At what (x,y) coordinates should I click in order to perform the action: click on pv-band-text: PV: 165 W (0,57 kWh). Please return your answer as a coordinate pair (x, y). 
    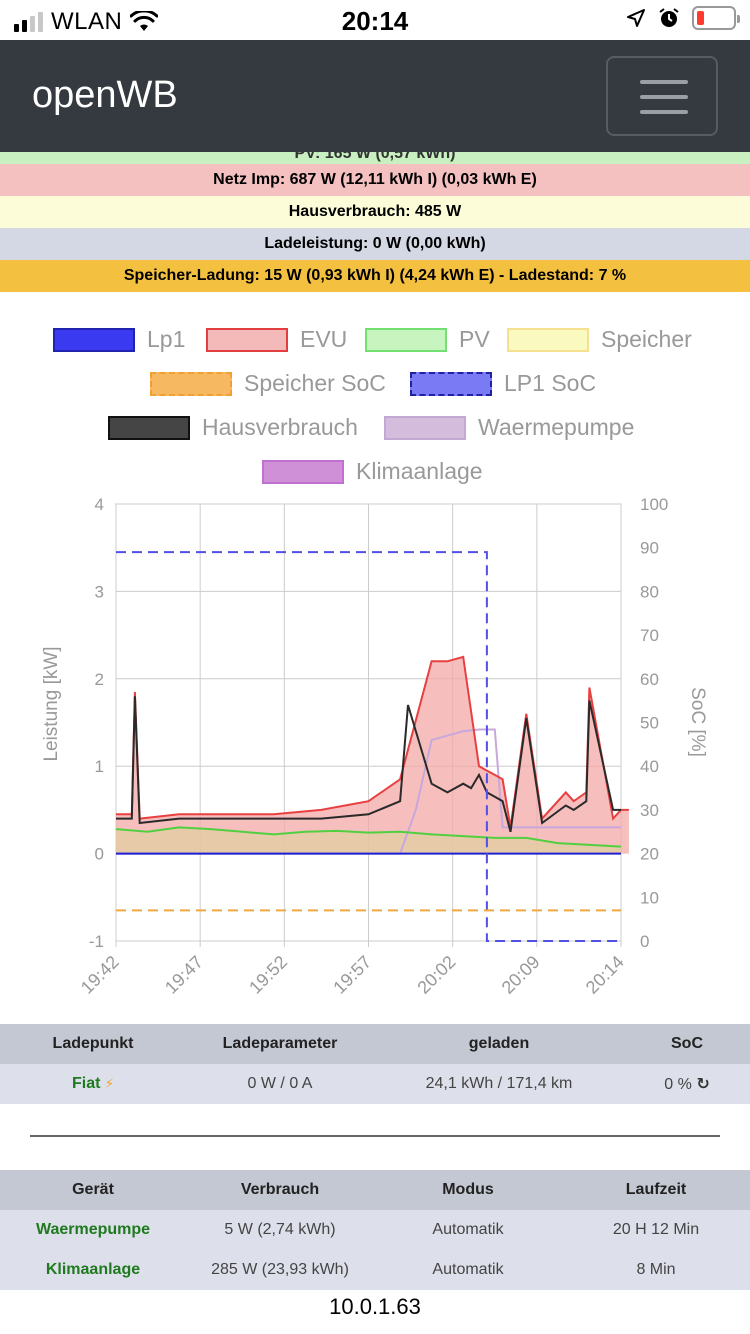
    Looking at the image, I should click on (375, 157).